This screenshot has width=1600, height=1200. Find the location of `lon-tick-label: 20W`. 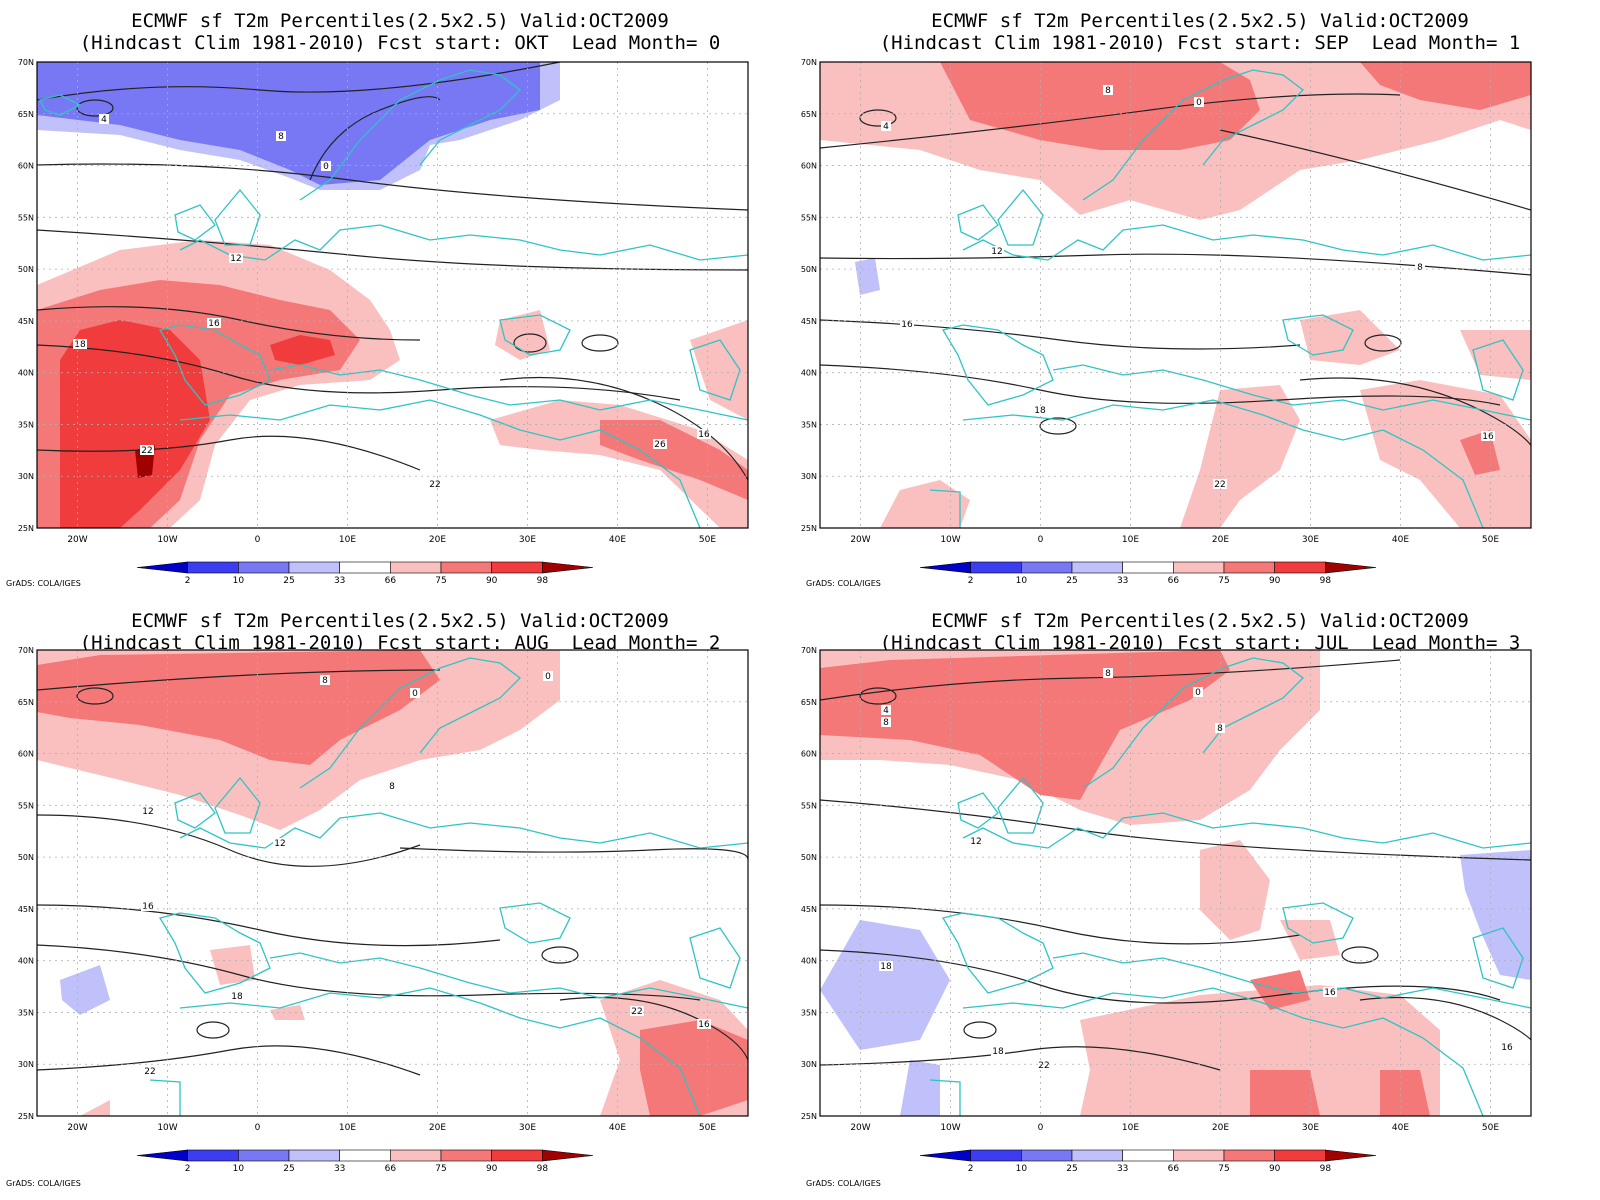

lon-tick-label: 20W is located at coordinates (77, 1128).